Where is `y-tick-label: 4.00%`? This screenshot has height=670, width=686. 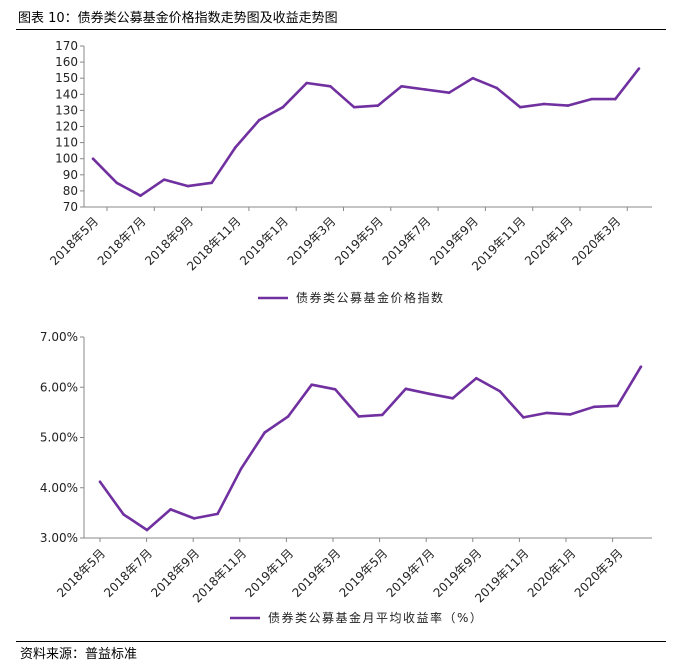 y-tick-label: 4.00% is located at coordinates (59, 488).